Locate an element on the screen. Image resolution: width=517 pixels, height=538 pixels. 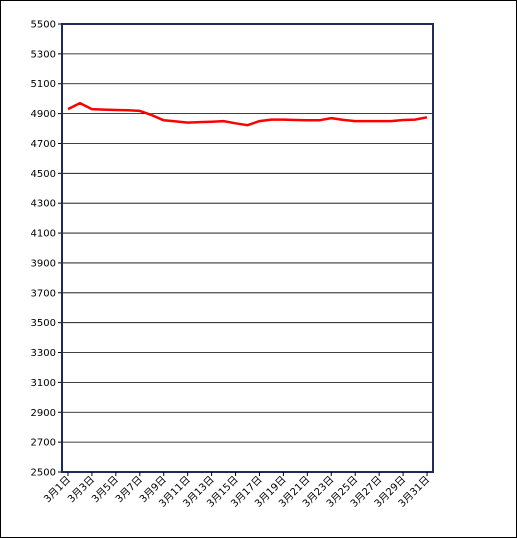
y-tick-label: 4700 is located at coordinates (43, 144).